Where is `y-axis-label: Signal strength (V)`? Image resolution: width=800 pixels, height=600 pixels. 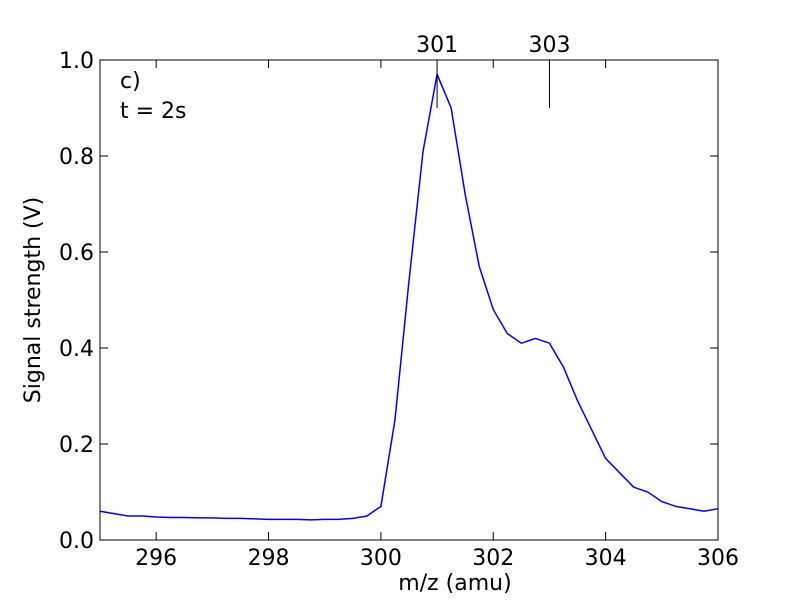
y-axis-label: Signal strength (V) is located at coordinates (33, 300).